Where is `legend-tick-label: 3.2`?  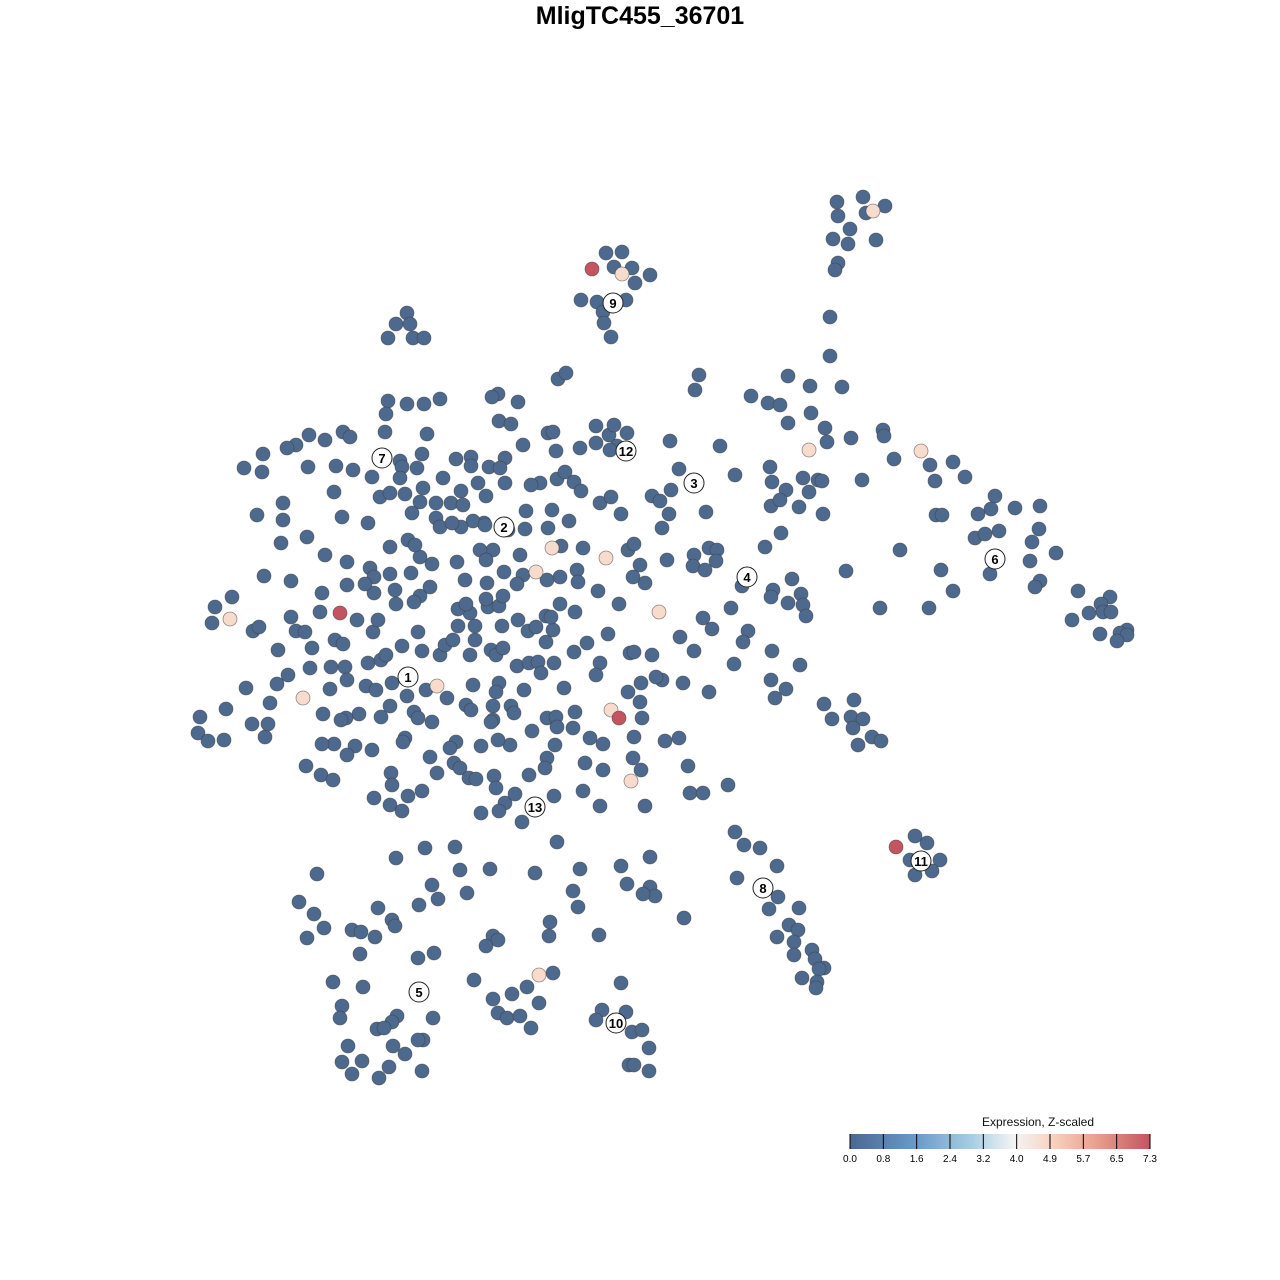 legend-tick-label: 3.2 is located at coordinates (983, 1159).